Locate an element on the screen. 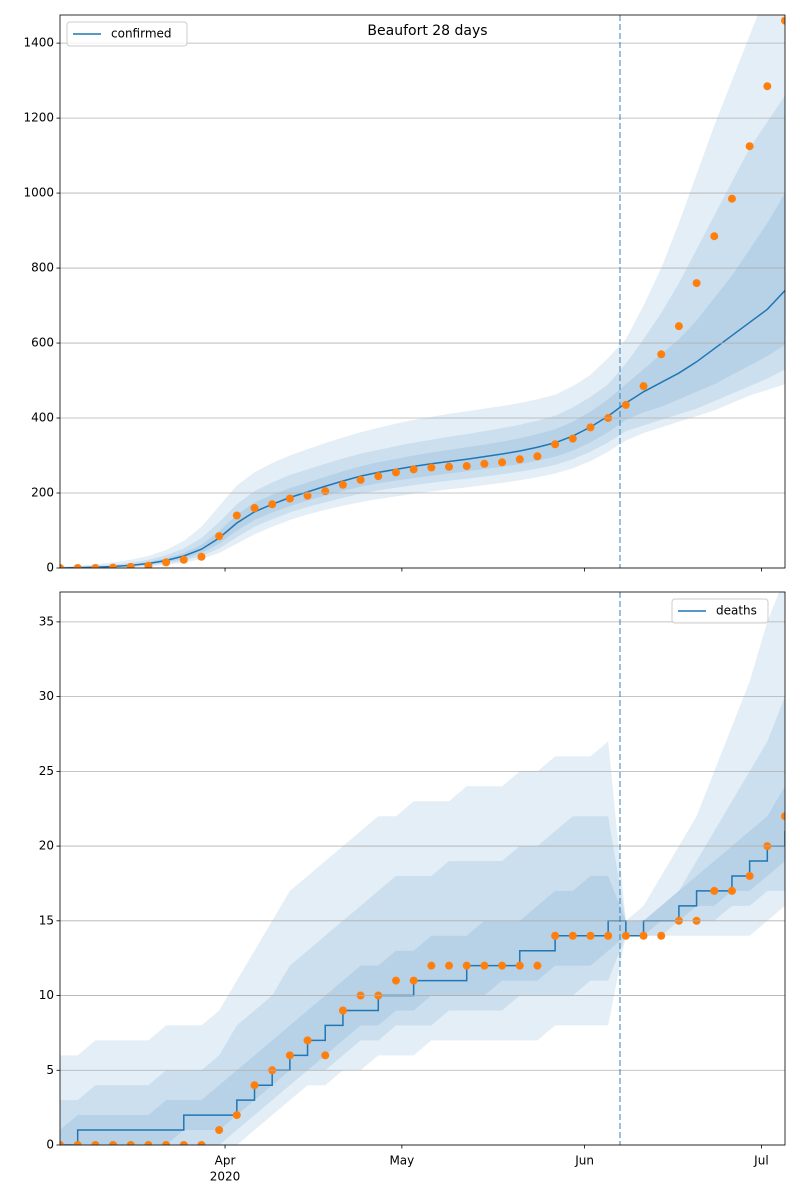 The width and height of the screenshot is (800, 1200). x-tick-label: May is located at coordinates (401, 1161).